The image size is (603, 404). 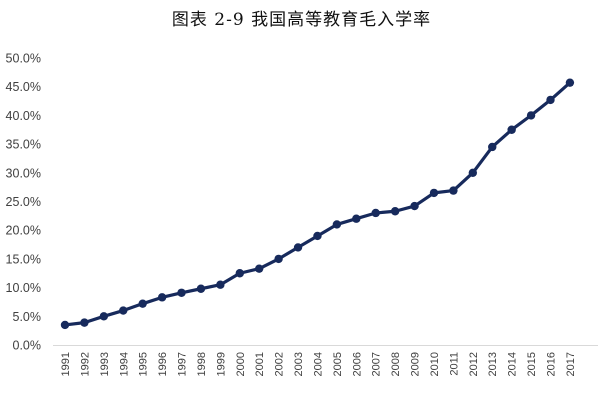 What do you see at coordinates (571, 364) in the screenshot?
I see `x-tick-label: 2017` at bounding box center [571, 364].